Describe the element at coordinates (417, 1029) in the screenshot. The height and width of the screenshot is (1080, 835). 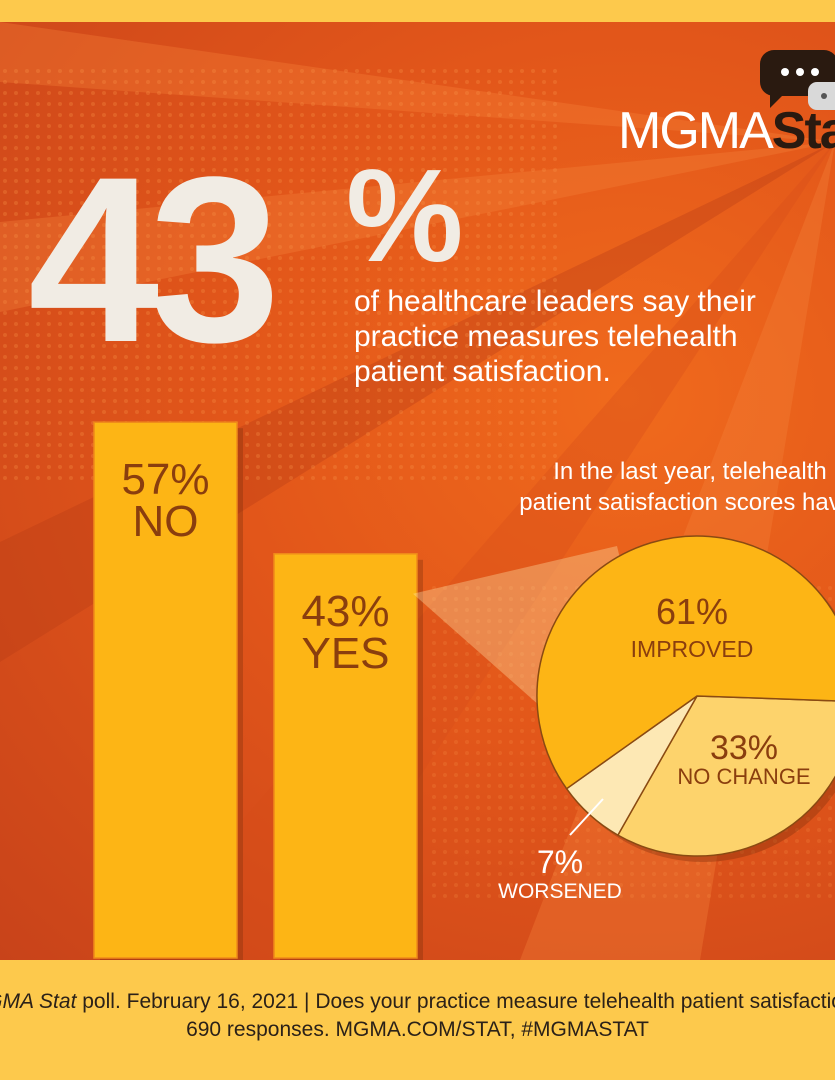
I see `footer-responses: 690 responses. MGMA.COM/STAT, #MGMASTAT` at that location.